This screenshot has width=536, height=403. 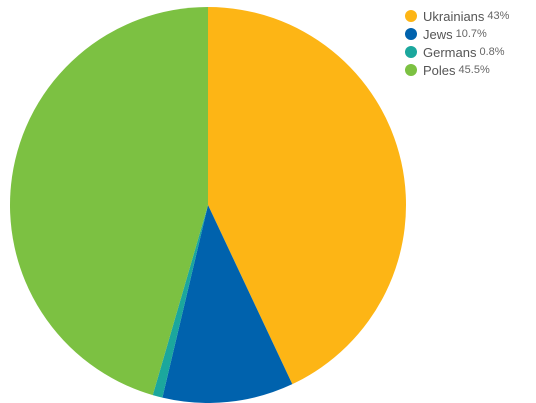 What do you see at coordinates (471, 34) in the screenshot?
I see `legend-value-jews: 10.7%` at bounding box center [471, 34].